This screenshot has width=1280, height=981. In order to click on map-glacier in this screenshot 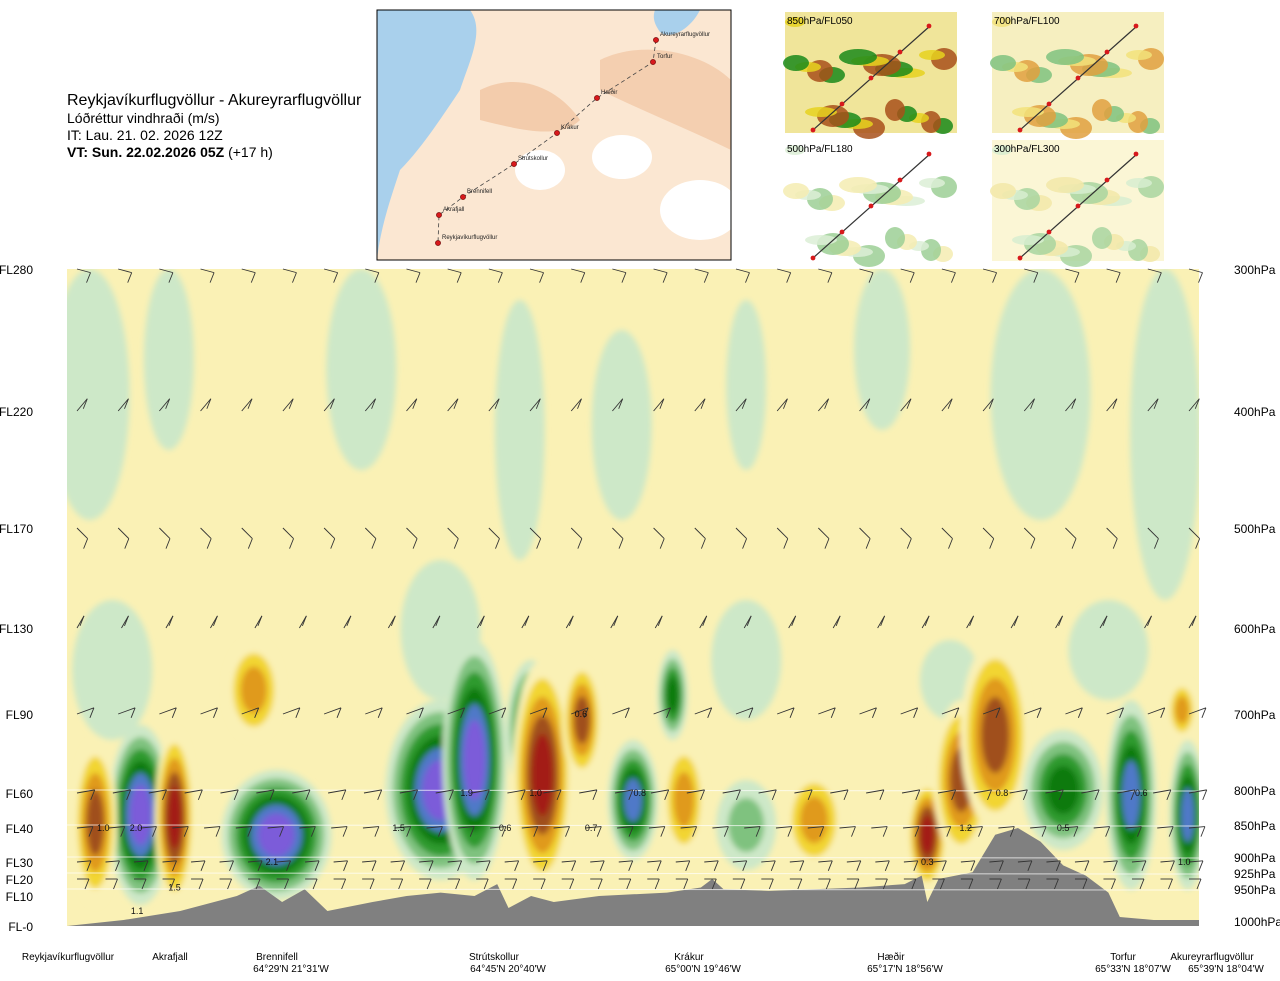, I will do `click(622, 157)`.